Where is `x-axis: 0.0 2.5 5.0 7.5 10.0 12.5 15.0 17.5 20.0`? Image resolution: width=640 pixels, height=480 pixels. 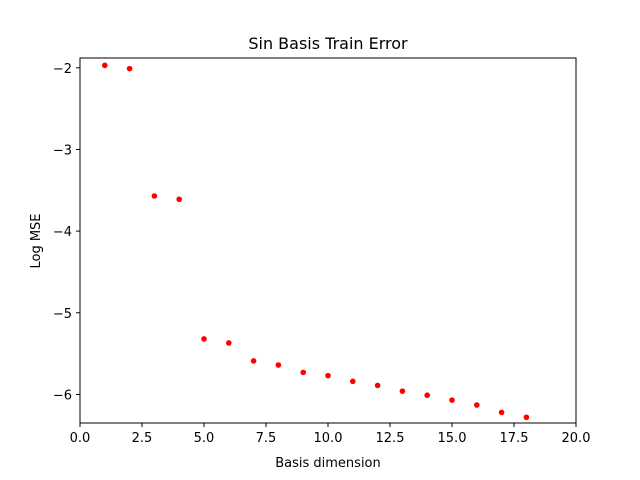
x-axis: 0.0 2.5 5.0 7.5 10.0 12.5 15.0 17.5 20.0 is located at coordinates (330, 434).